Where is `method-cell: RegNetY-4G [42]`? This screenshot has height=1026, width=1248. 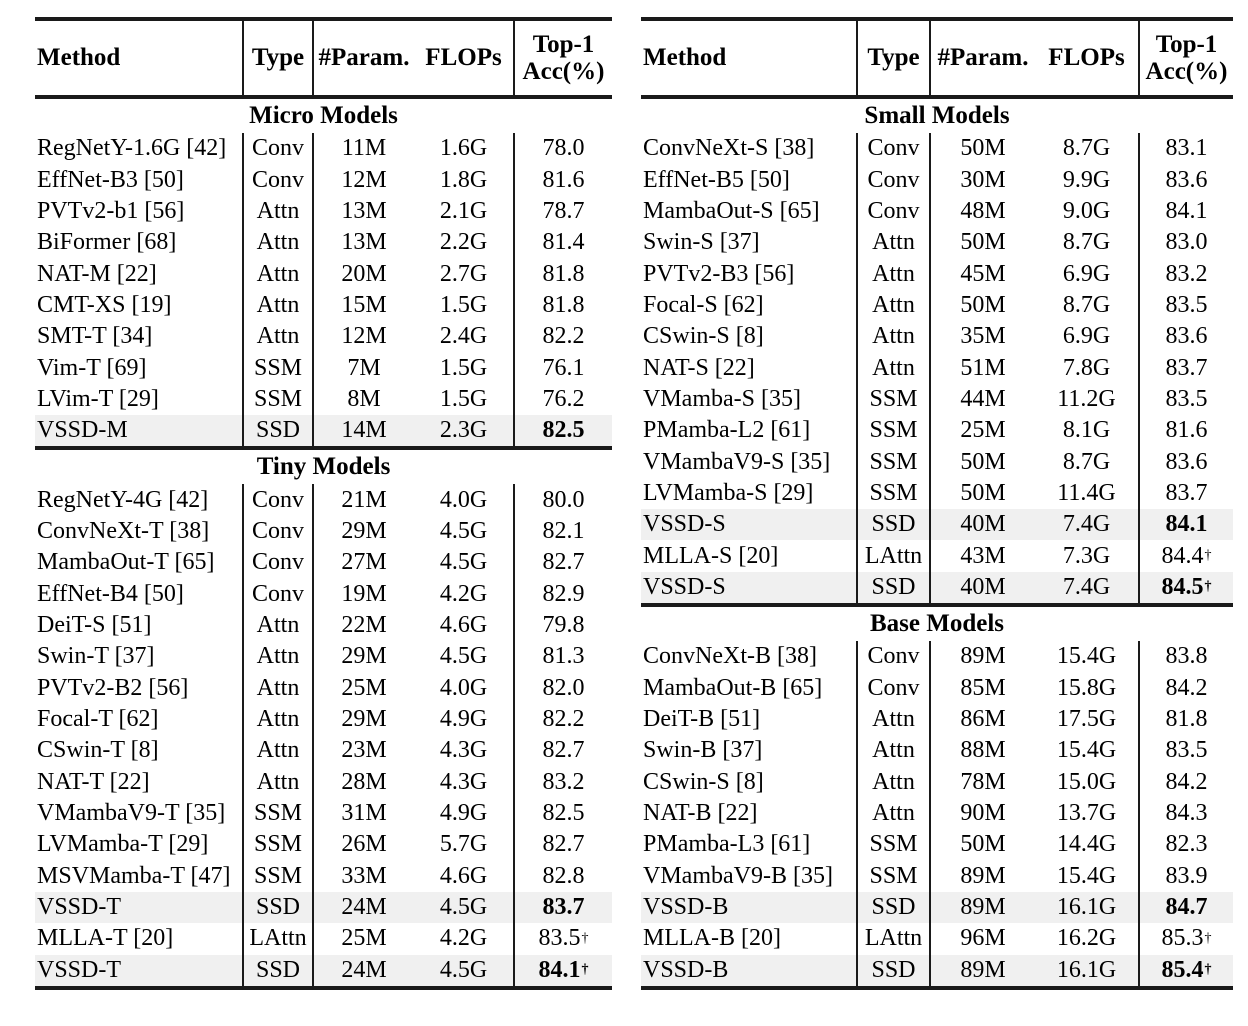
method-cell: RegNetY-4G [42] is located at coordinates (123, 499).